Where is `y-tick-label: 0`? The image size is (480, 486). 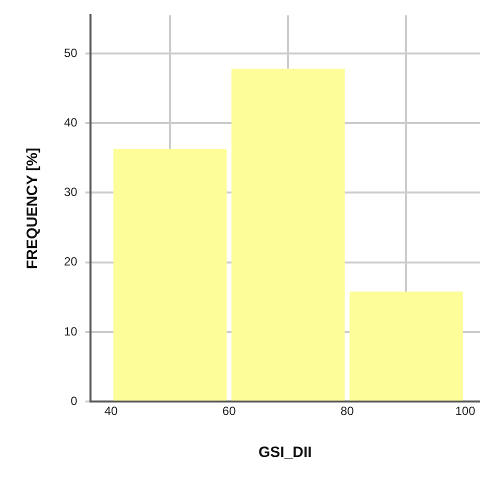
y-tick-label: 0 is located at coordinates (74, 401).